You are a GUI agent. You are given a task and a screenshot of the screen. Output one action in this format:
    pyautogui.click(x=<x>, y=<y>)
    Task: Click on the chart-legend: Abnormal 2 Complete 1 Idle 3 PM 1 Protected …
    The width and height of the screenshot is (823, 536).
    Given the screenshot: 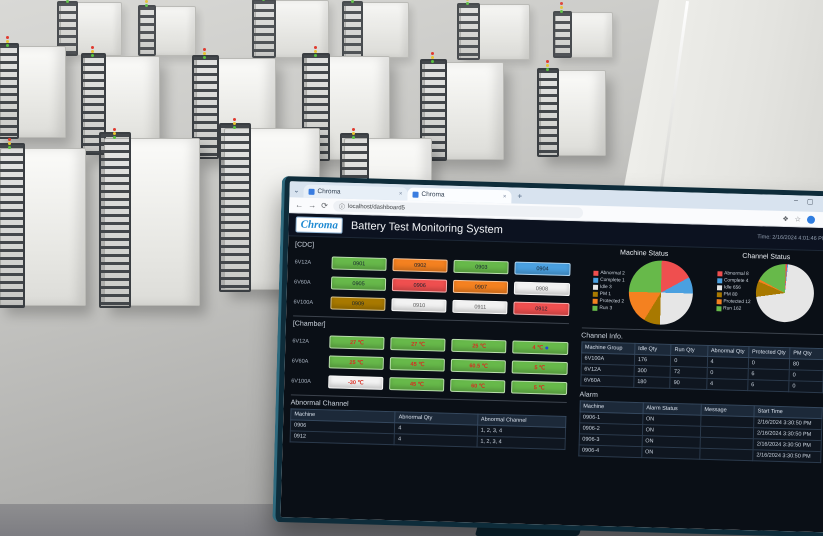 What is the action you would take?
    pyautogui.click(x=608, y=291)
    